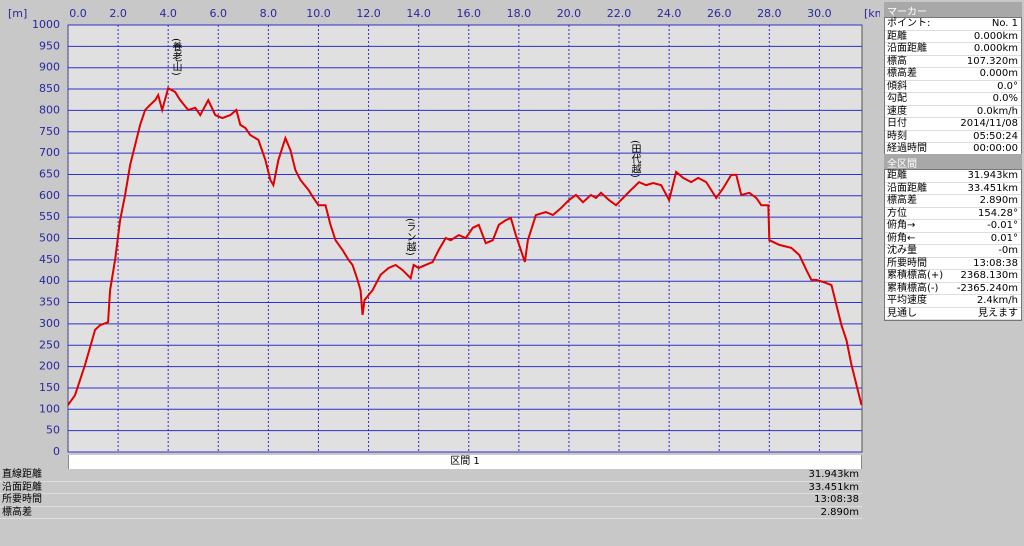 This screenshot has width=1024, height=546. I want to click on y-tick-label: 600, so click(49, 195).